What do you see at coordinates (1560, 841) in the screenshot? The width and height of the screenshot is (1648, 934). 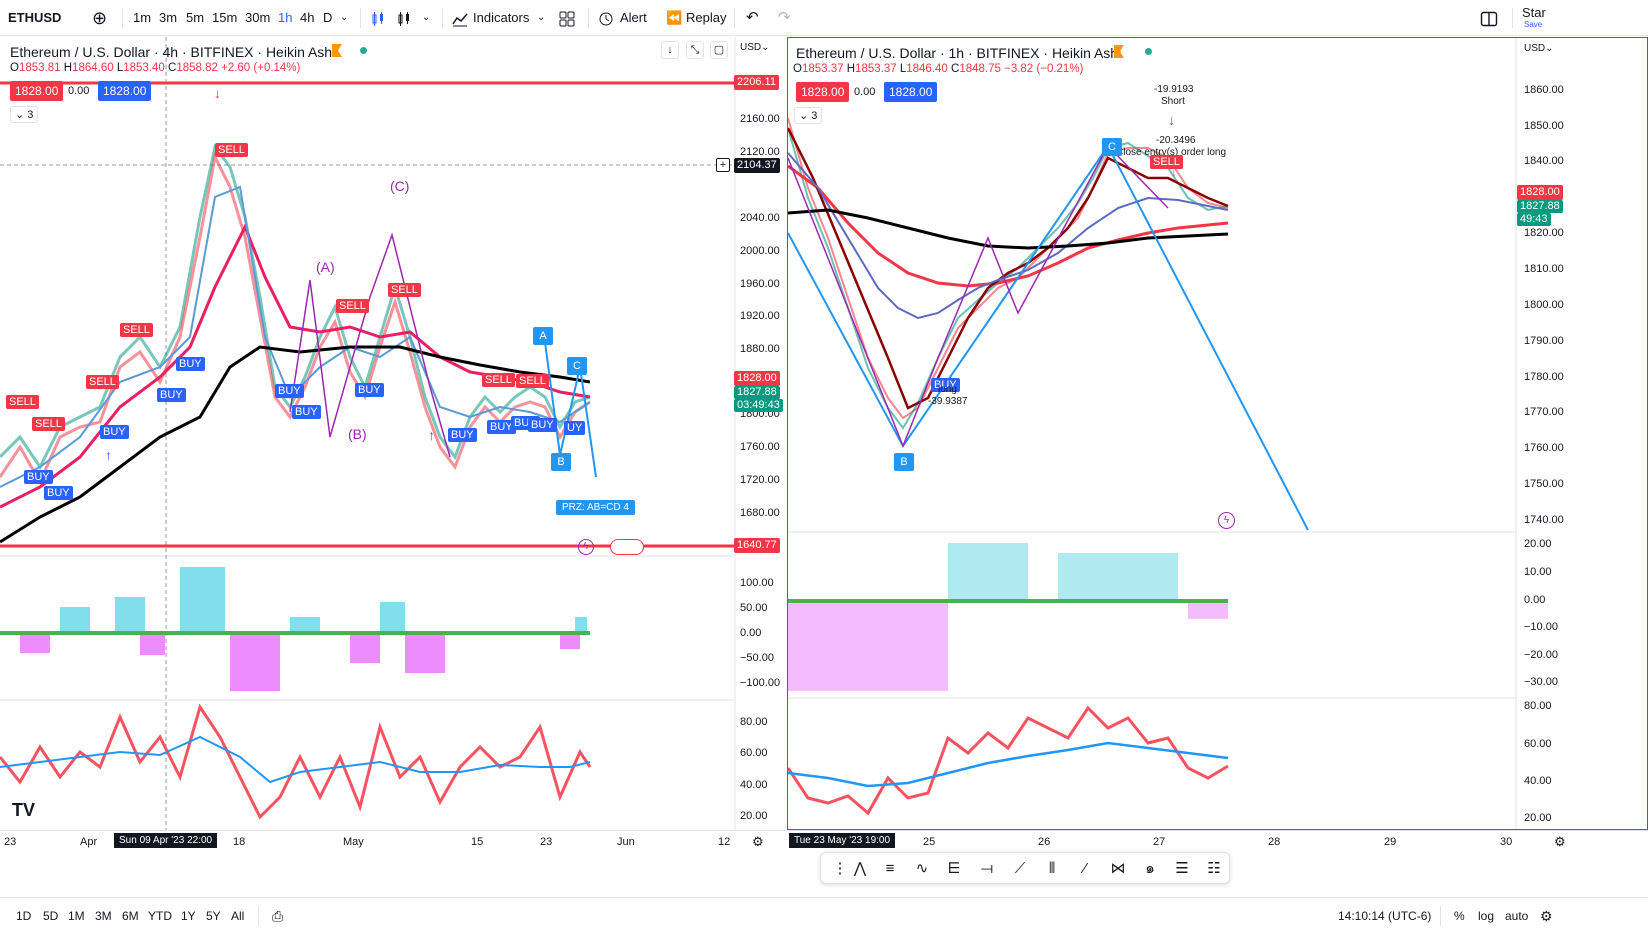 I see `right-settings-icon: ⚙` at bounding box center [1560, 841].